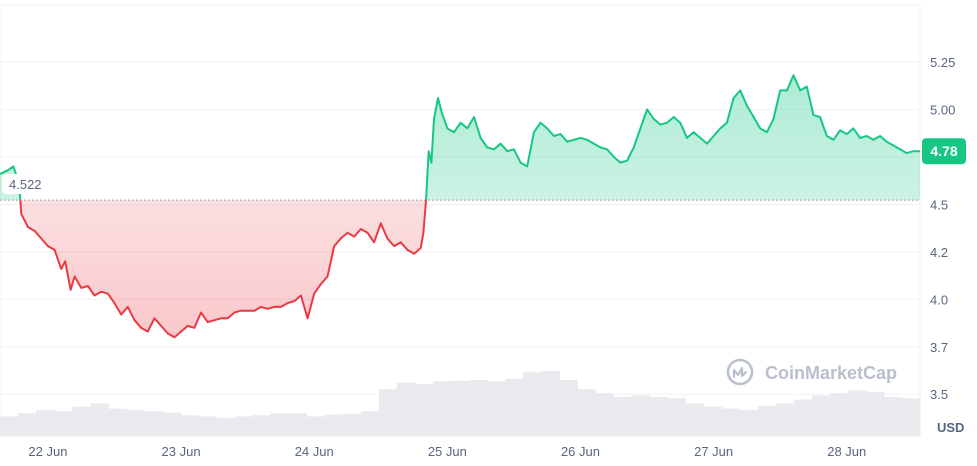 Image resolution: width=977 pixels, height=466 pixels. I want to click on baseline-badge: 4.522, so click(27, 184).